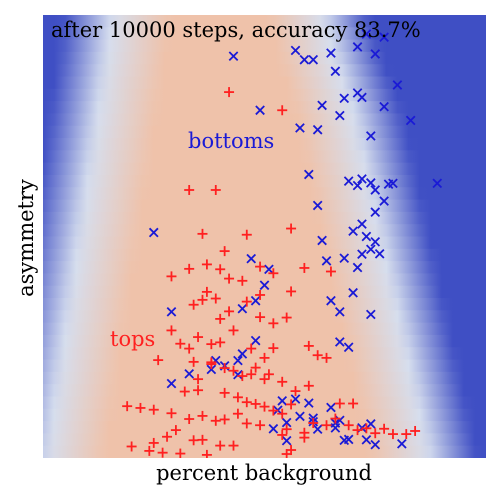 Image resolution: width=500 pixels, height=500 pixels. What do you see at coordinates (26, 238) in the screenshot?
I see `y-axis-label: asymmetry` at bounding box center [26, 238].